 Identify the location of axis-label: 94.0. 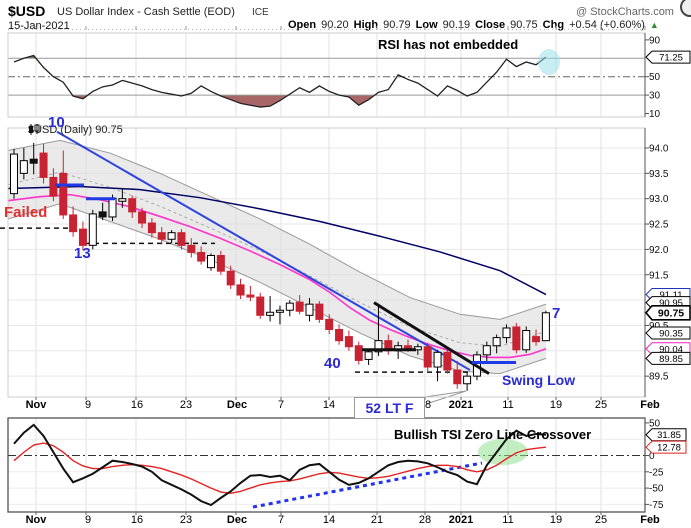
(659, 149).